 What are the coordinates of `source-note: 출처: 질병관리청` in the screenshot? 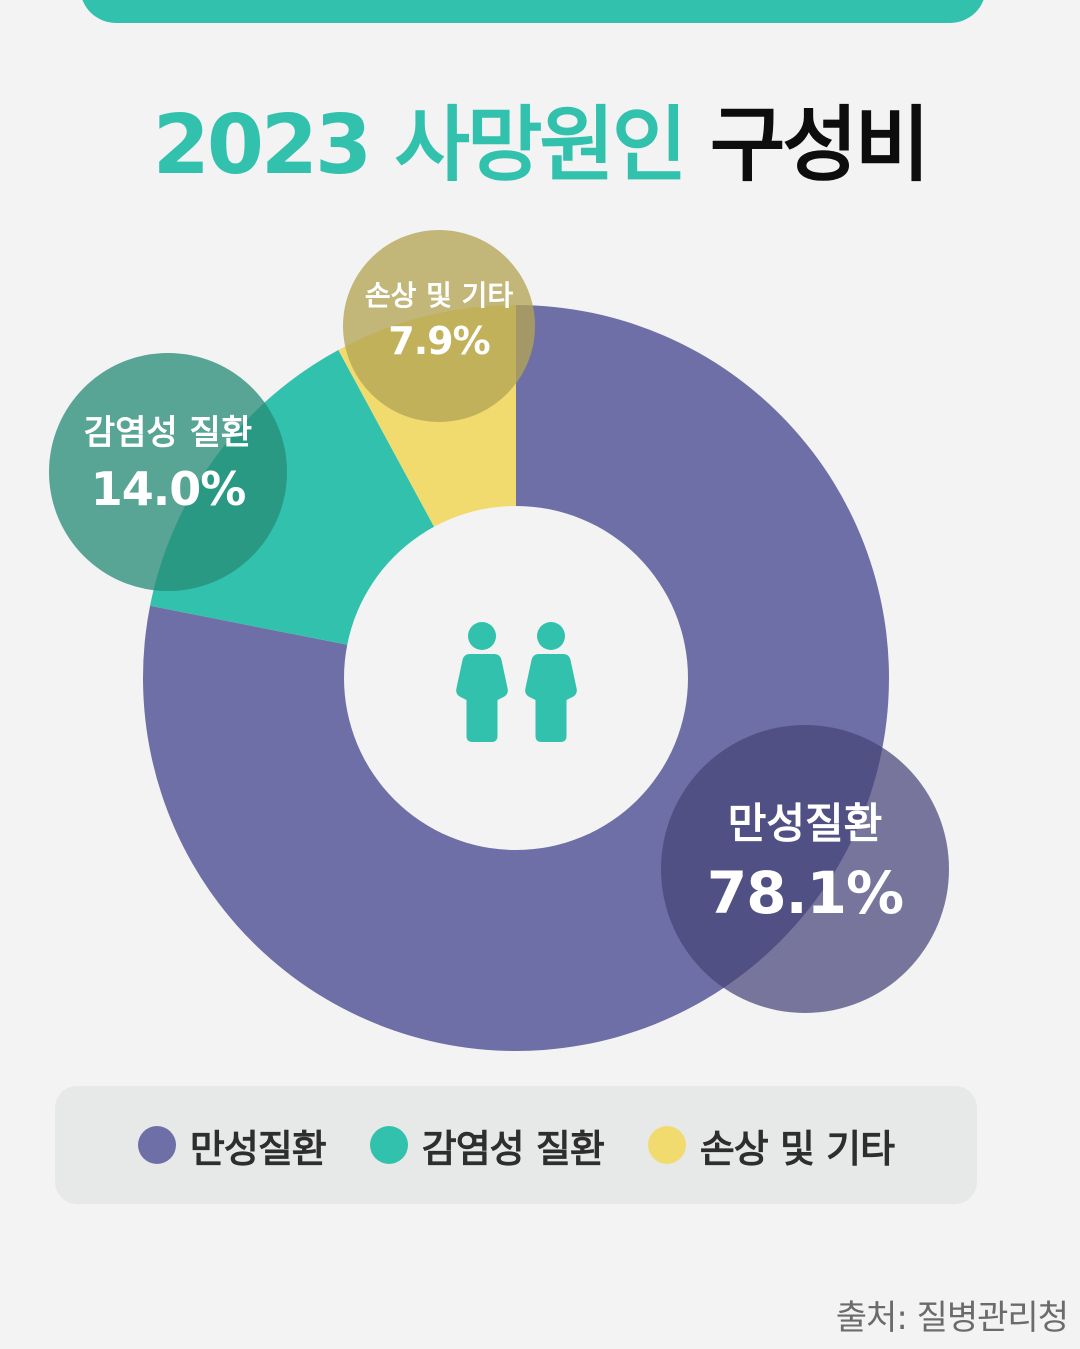 It's located at (952, 1318).